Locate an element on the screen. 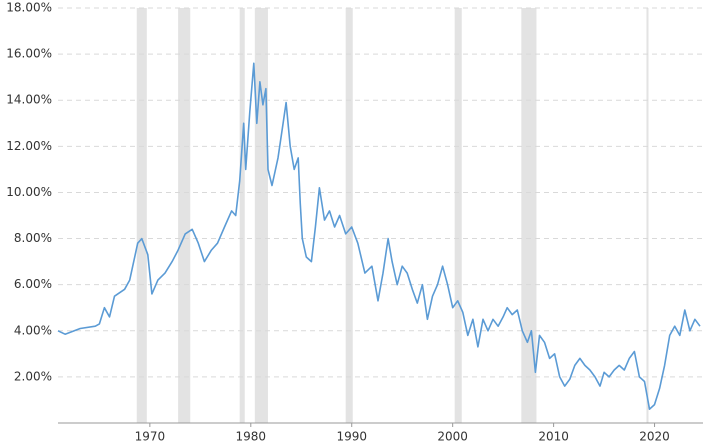 Image resolution: width=709 pixels, height=443 pixels. x-tick-label: 2000 is located at coordinates (452, 436).